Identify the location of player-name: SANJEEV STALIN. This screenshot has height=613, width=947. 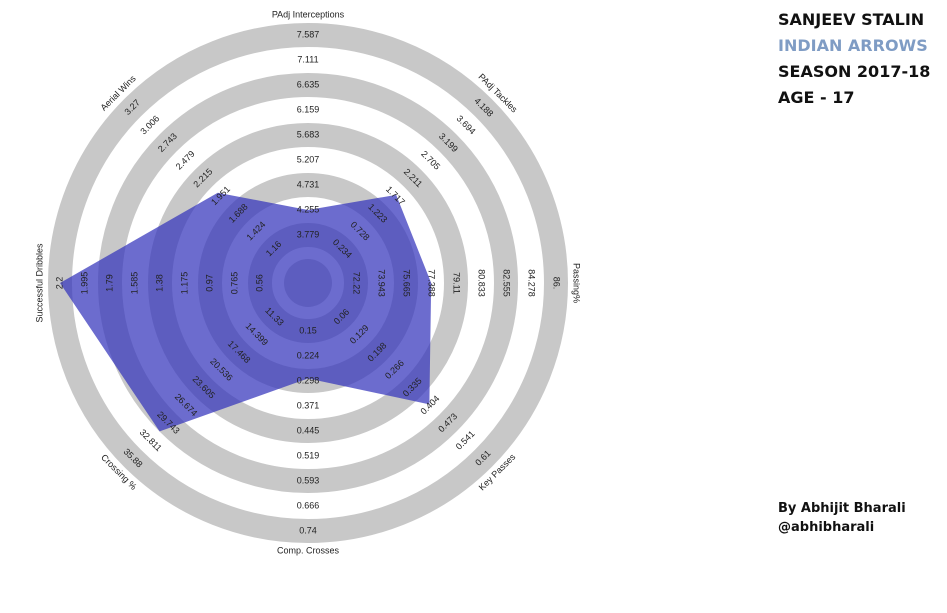
(851, 19).